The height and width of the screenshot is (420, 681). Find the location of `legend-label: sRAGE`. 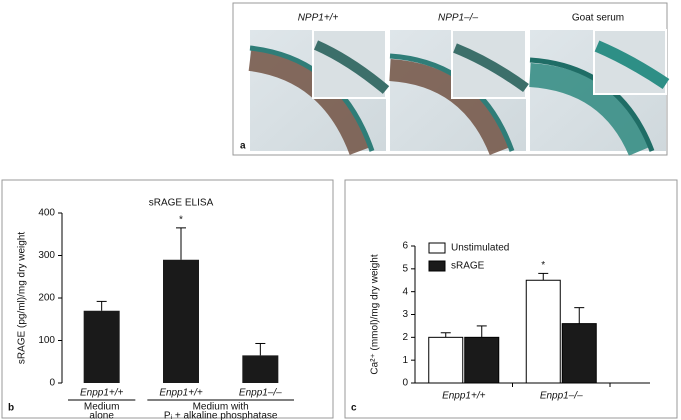

legend-label: sRAGE is located at coordinates (468, 266).